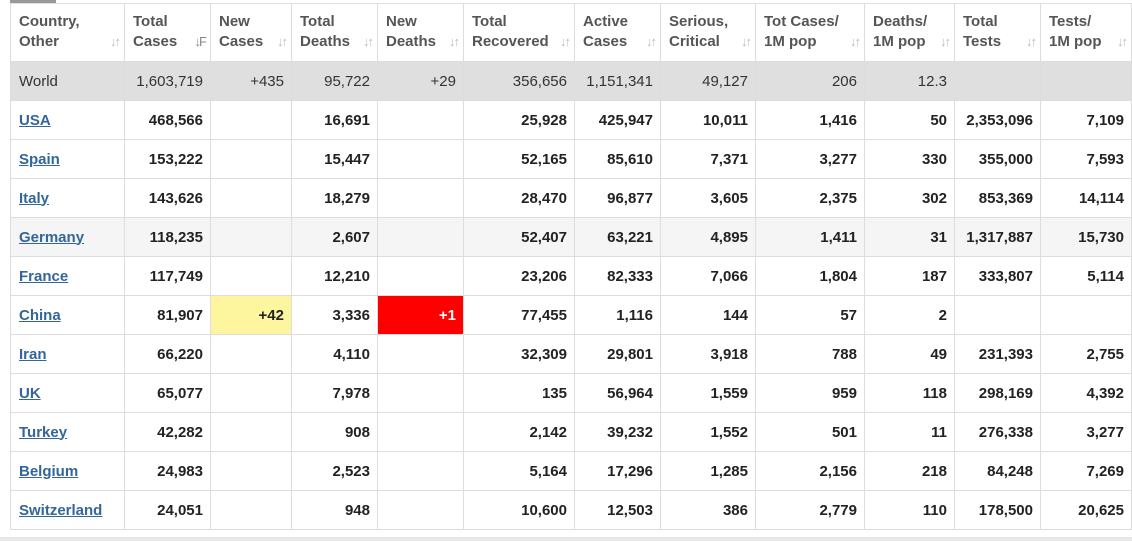 This screenshot has height=541, width=1132. I want to click on total-cases-cell: 153,222, so click(167, 159).